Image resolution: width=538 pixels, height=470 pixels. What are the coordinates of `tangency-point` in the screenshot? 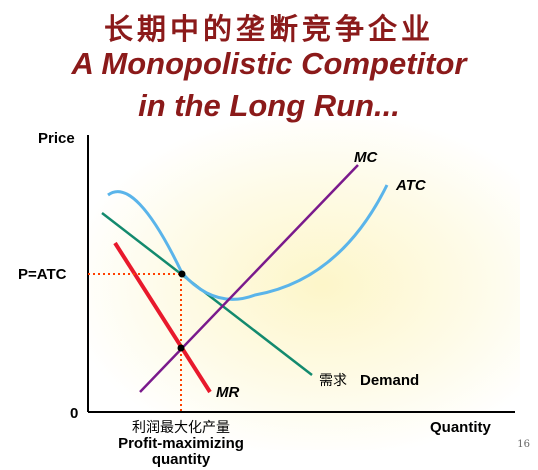 It's located at (182, 274).